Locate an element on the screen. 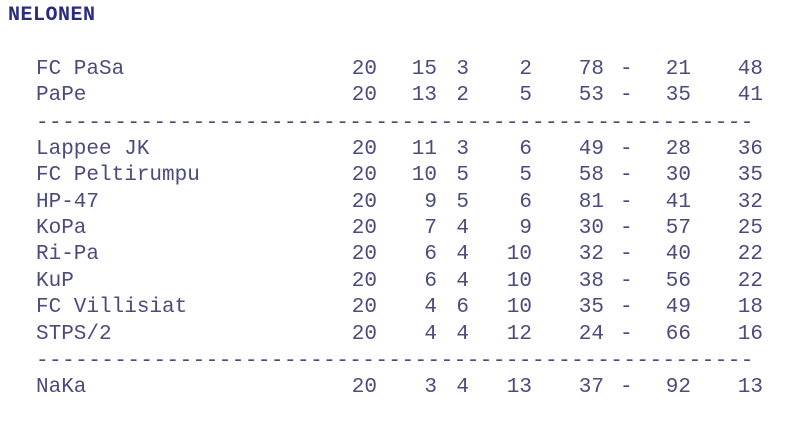 This screenshot has height=428, width=798. wins: 13 is located at coordinates (424, 96).